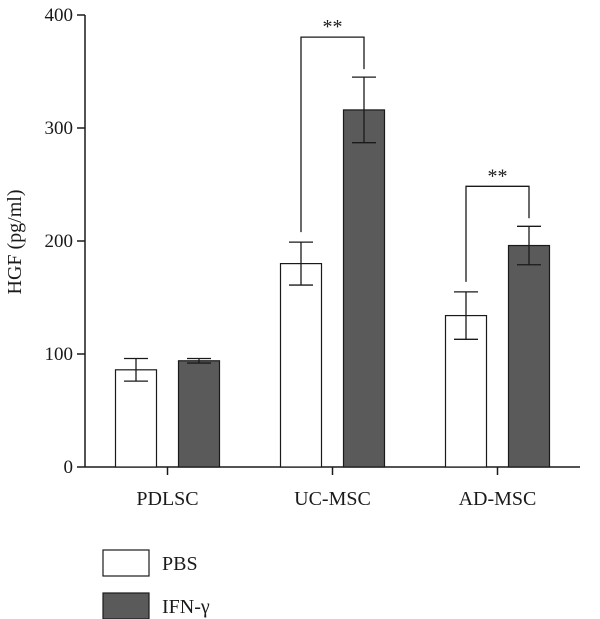 The width and height of the screenshot is (600, 619). I want to click on bar-ifn-uc-msc, so click(364, 288).